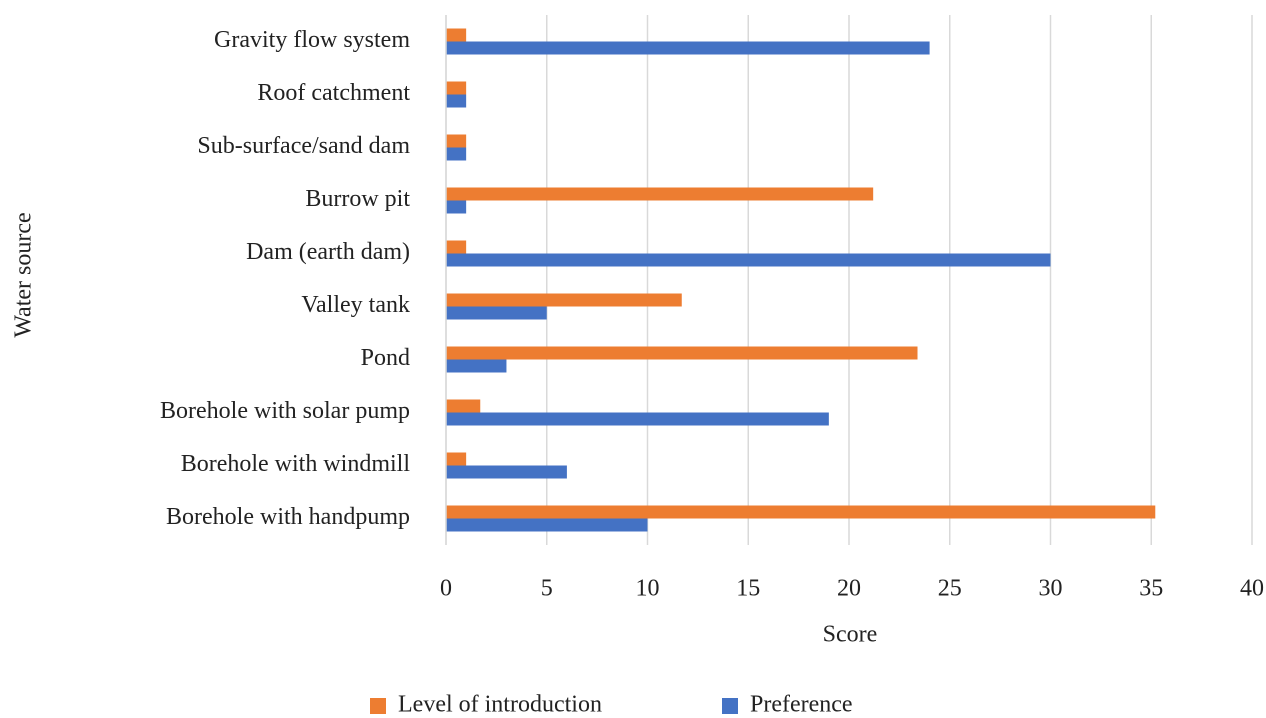 The image size is (1266, 718). What do you see at coordinates (1151, 589) in the screenshot?
I see `x-tick-label: 35` at bounding box center [1151, 589].